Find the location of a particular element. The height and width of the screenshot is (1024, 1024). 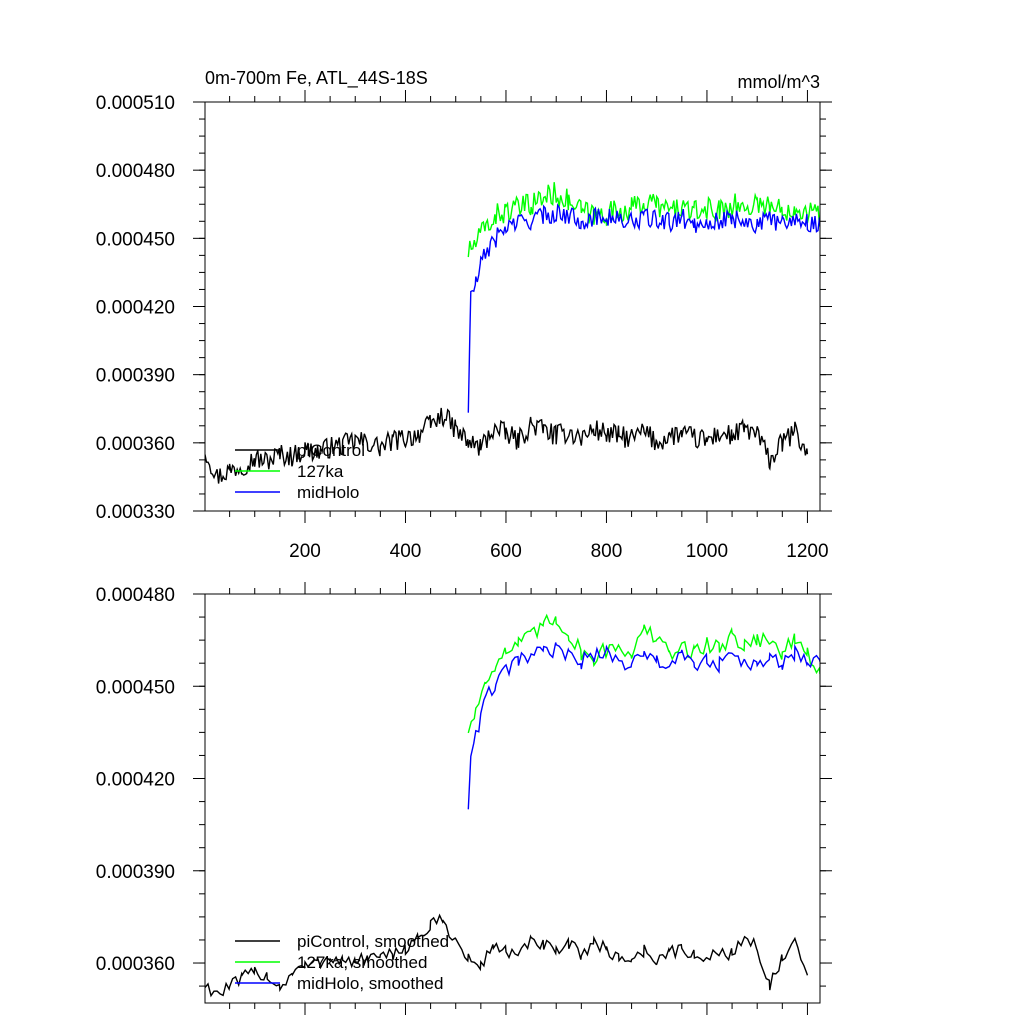

legend-label: 127ka is located at coordinates (320, 471).